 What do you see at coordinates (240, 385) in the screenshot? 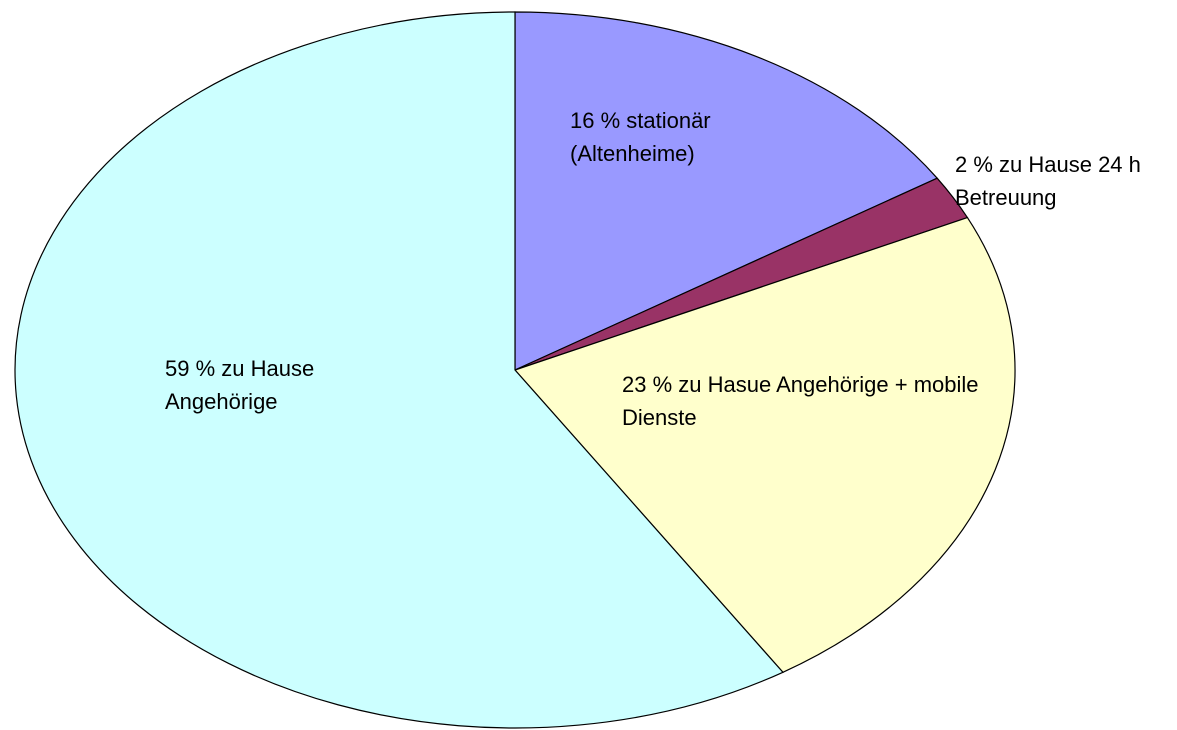
I see `data-label: 59 % zu Hause Angehörige` at bounding box center [240, 385].